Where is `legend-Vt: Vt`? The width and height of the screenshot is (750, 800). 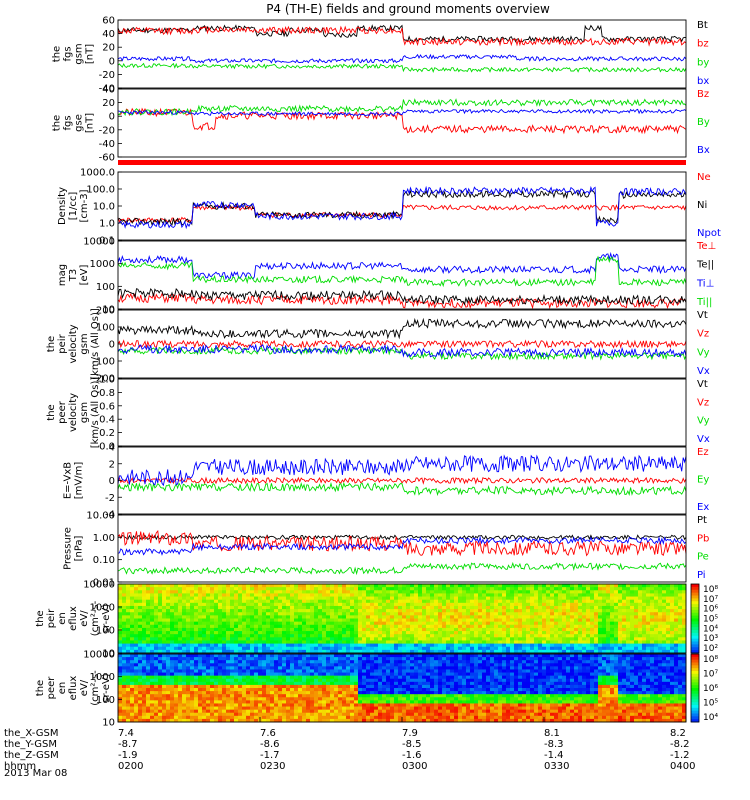
legend-Vt: Vt is located at coordinates (702, 384).